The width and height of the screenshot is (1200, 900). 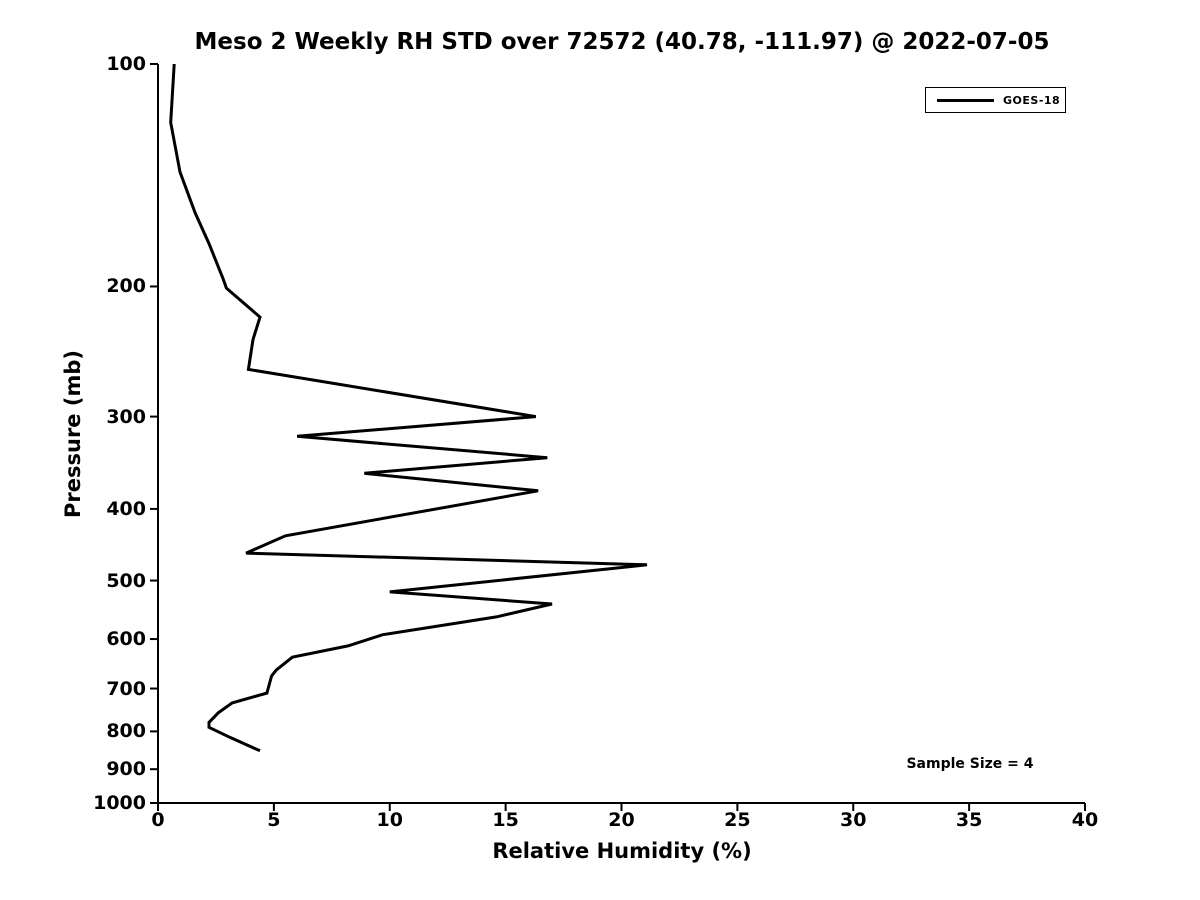 What do you see at coordinates (126, 731) in the screenshot?
I see `y-tick-label: 800` at bounding box center [126, 731].